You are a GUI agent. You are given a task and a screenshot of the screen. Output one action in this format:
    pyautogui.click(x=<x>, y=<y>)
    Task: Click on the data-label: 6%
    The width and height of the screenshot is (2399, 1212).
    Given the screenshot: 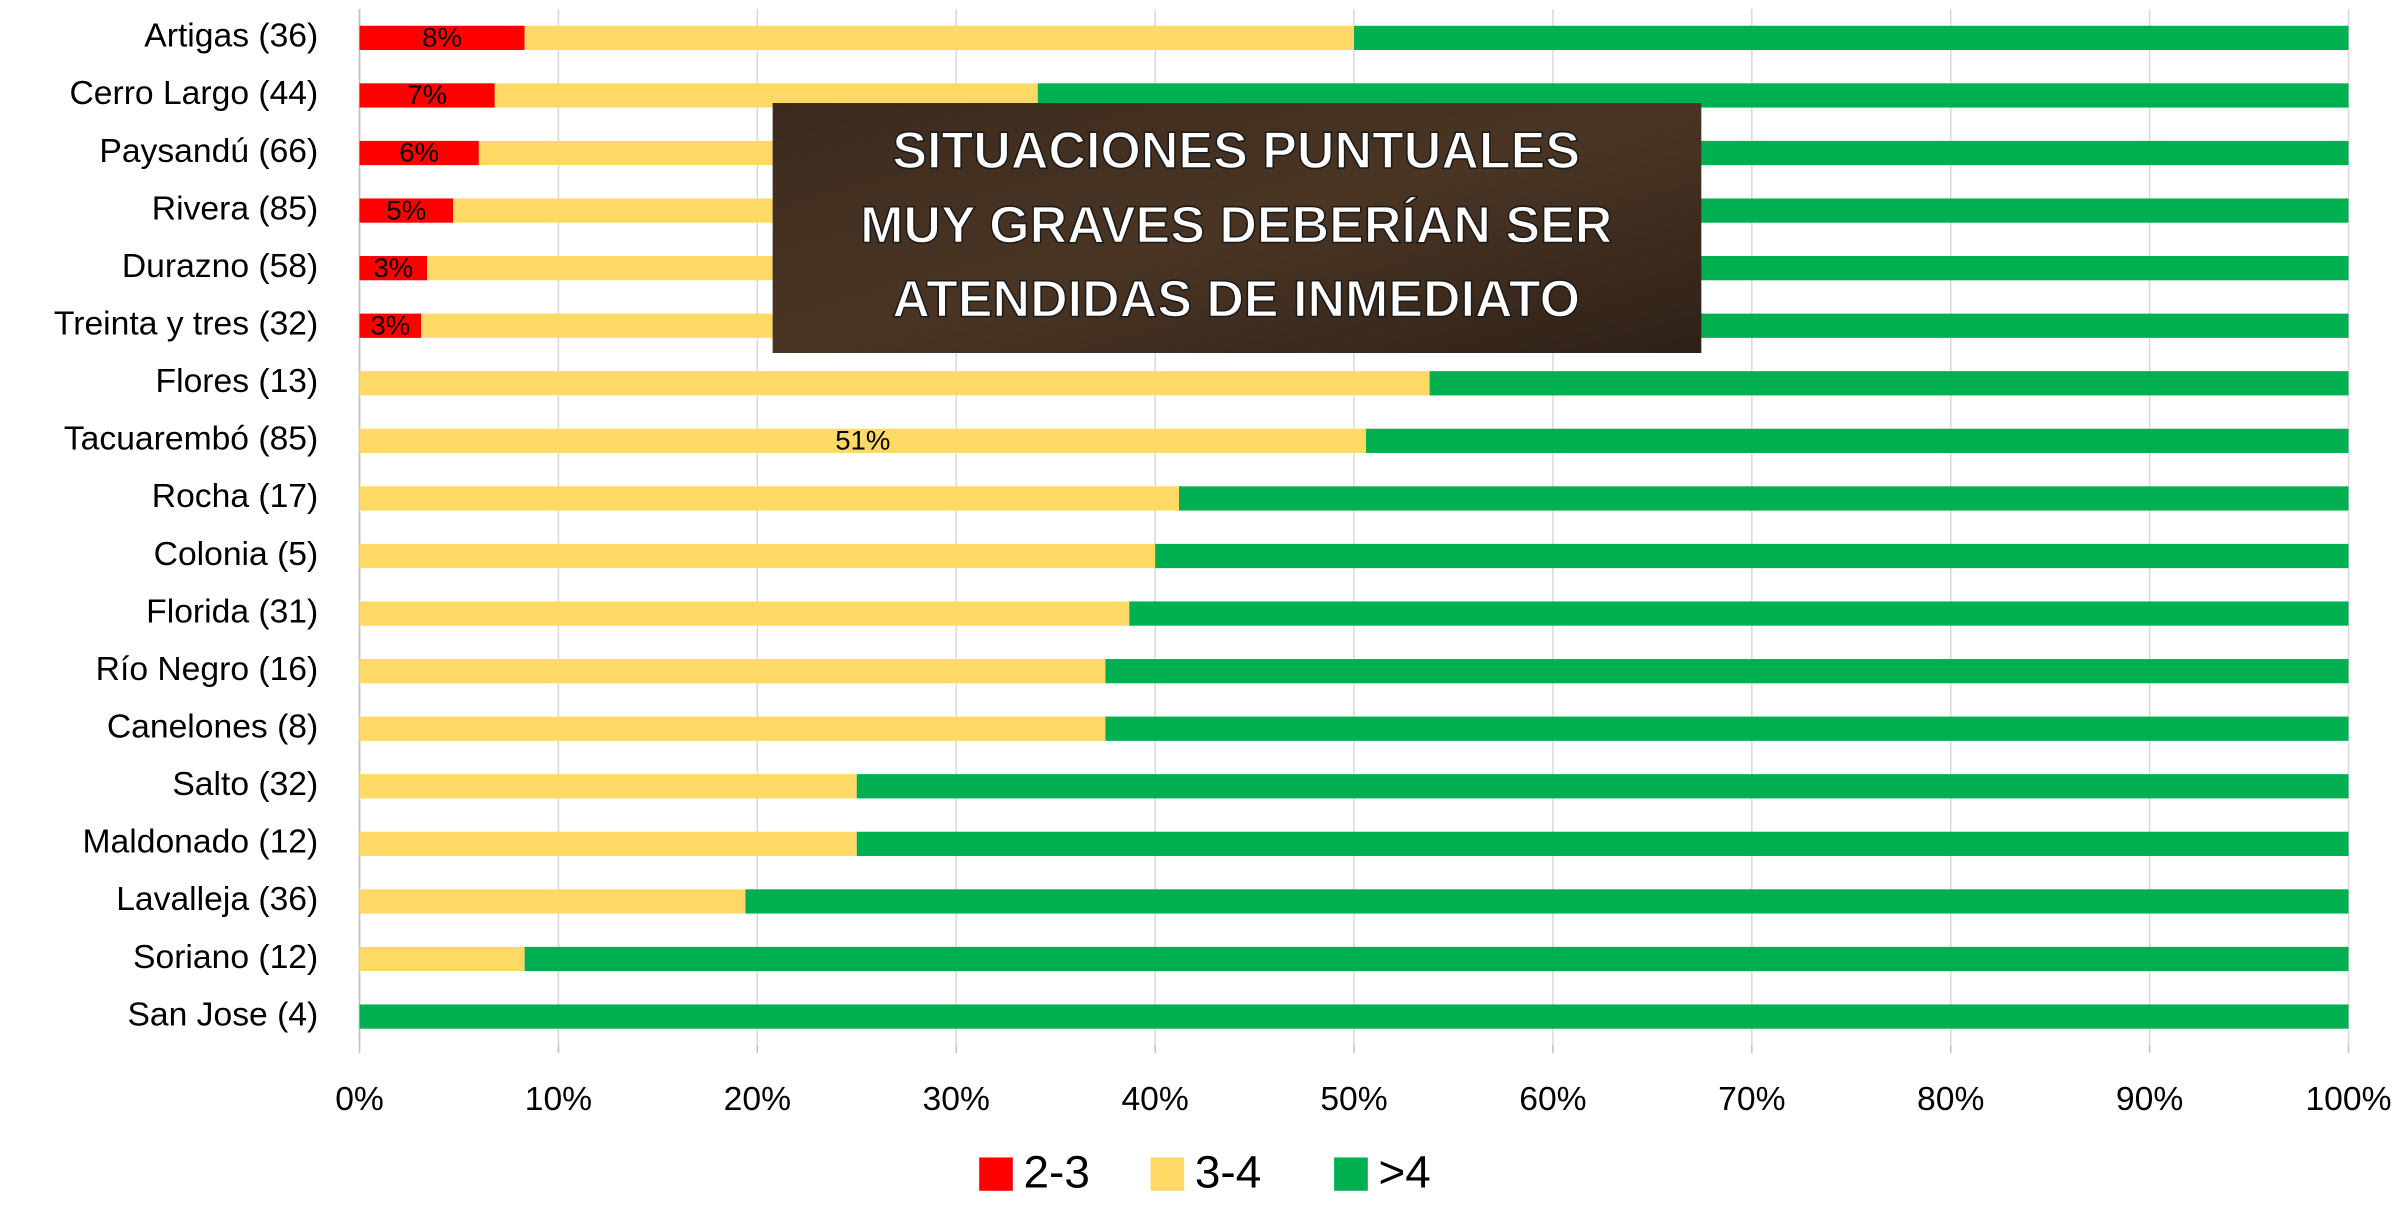 What is the action you would take?
    pyautogui.click(x=419, y=152)
    